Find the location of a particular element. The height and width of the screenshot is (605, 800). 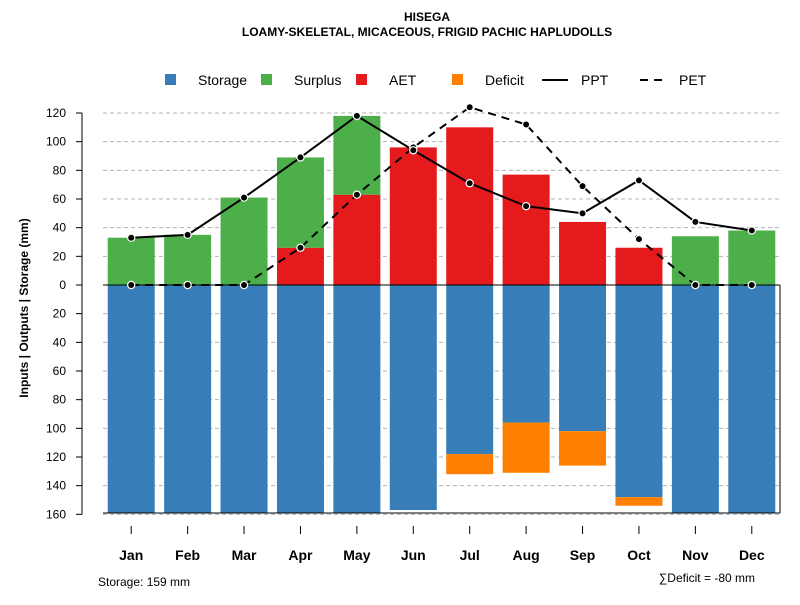

x-tick-label: Jun is located at coordinates (413, 555).